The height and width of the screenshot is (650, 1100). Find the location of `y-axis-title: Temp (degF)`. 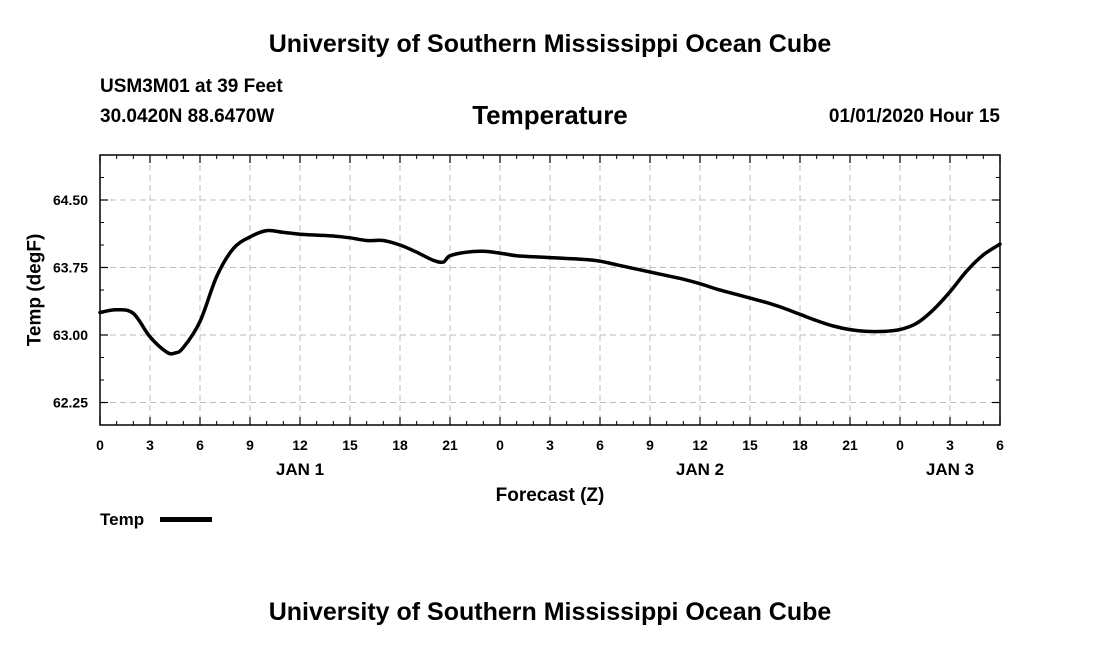

y-axis-title: Temp (degF) is located at coordinates (35, 290).